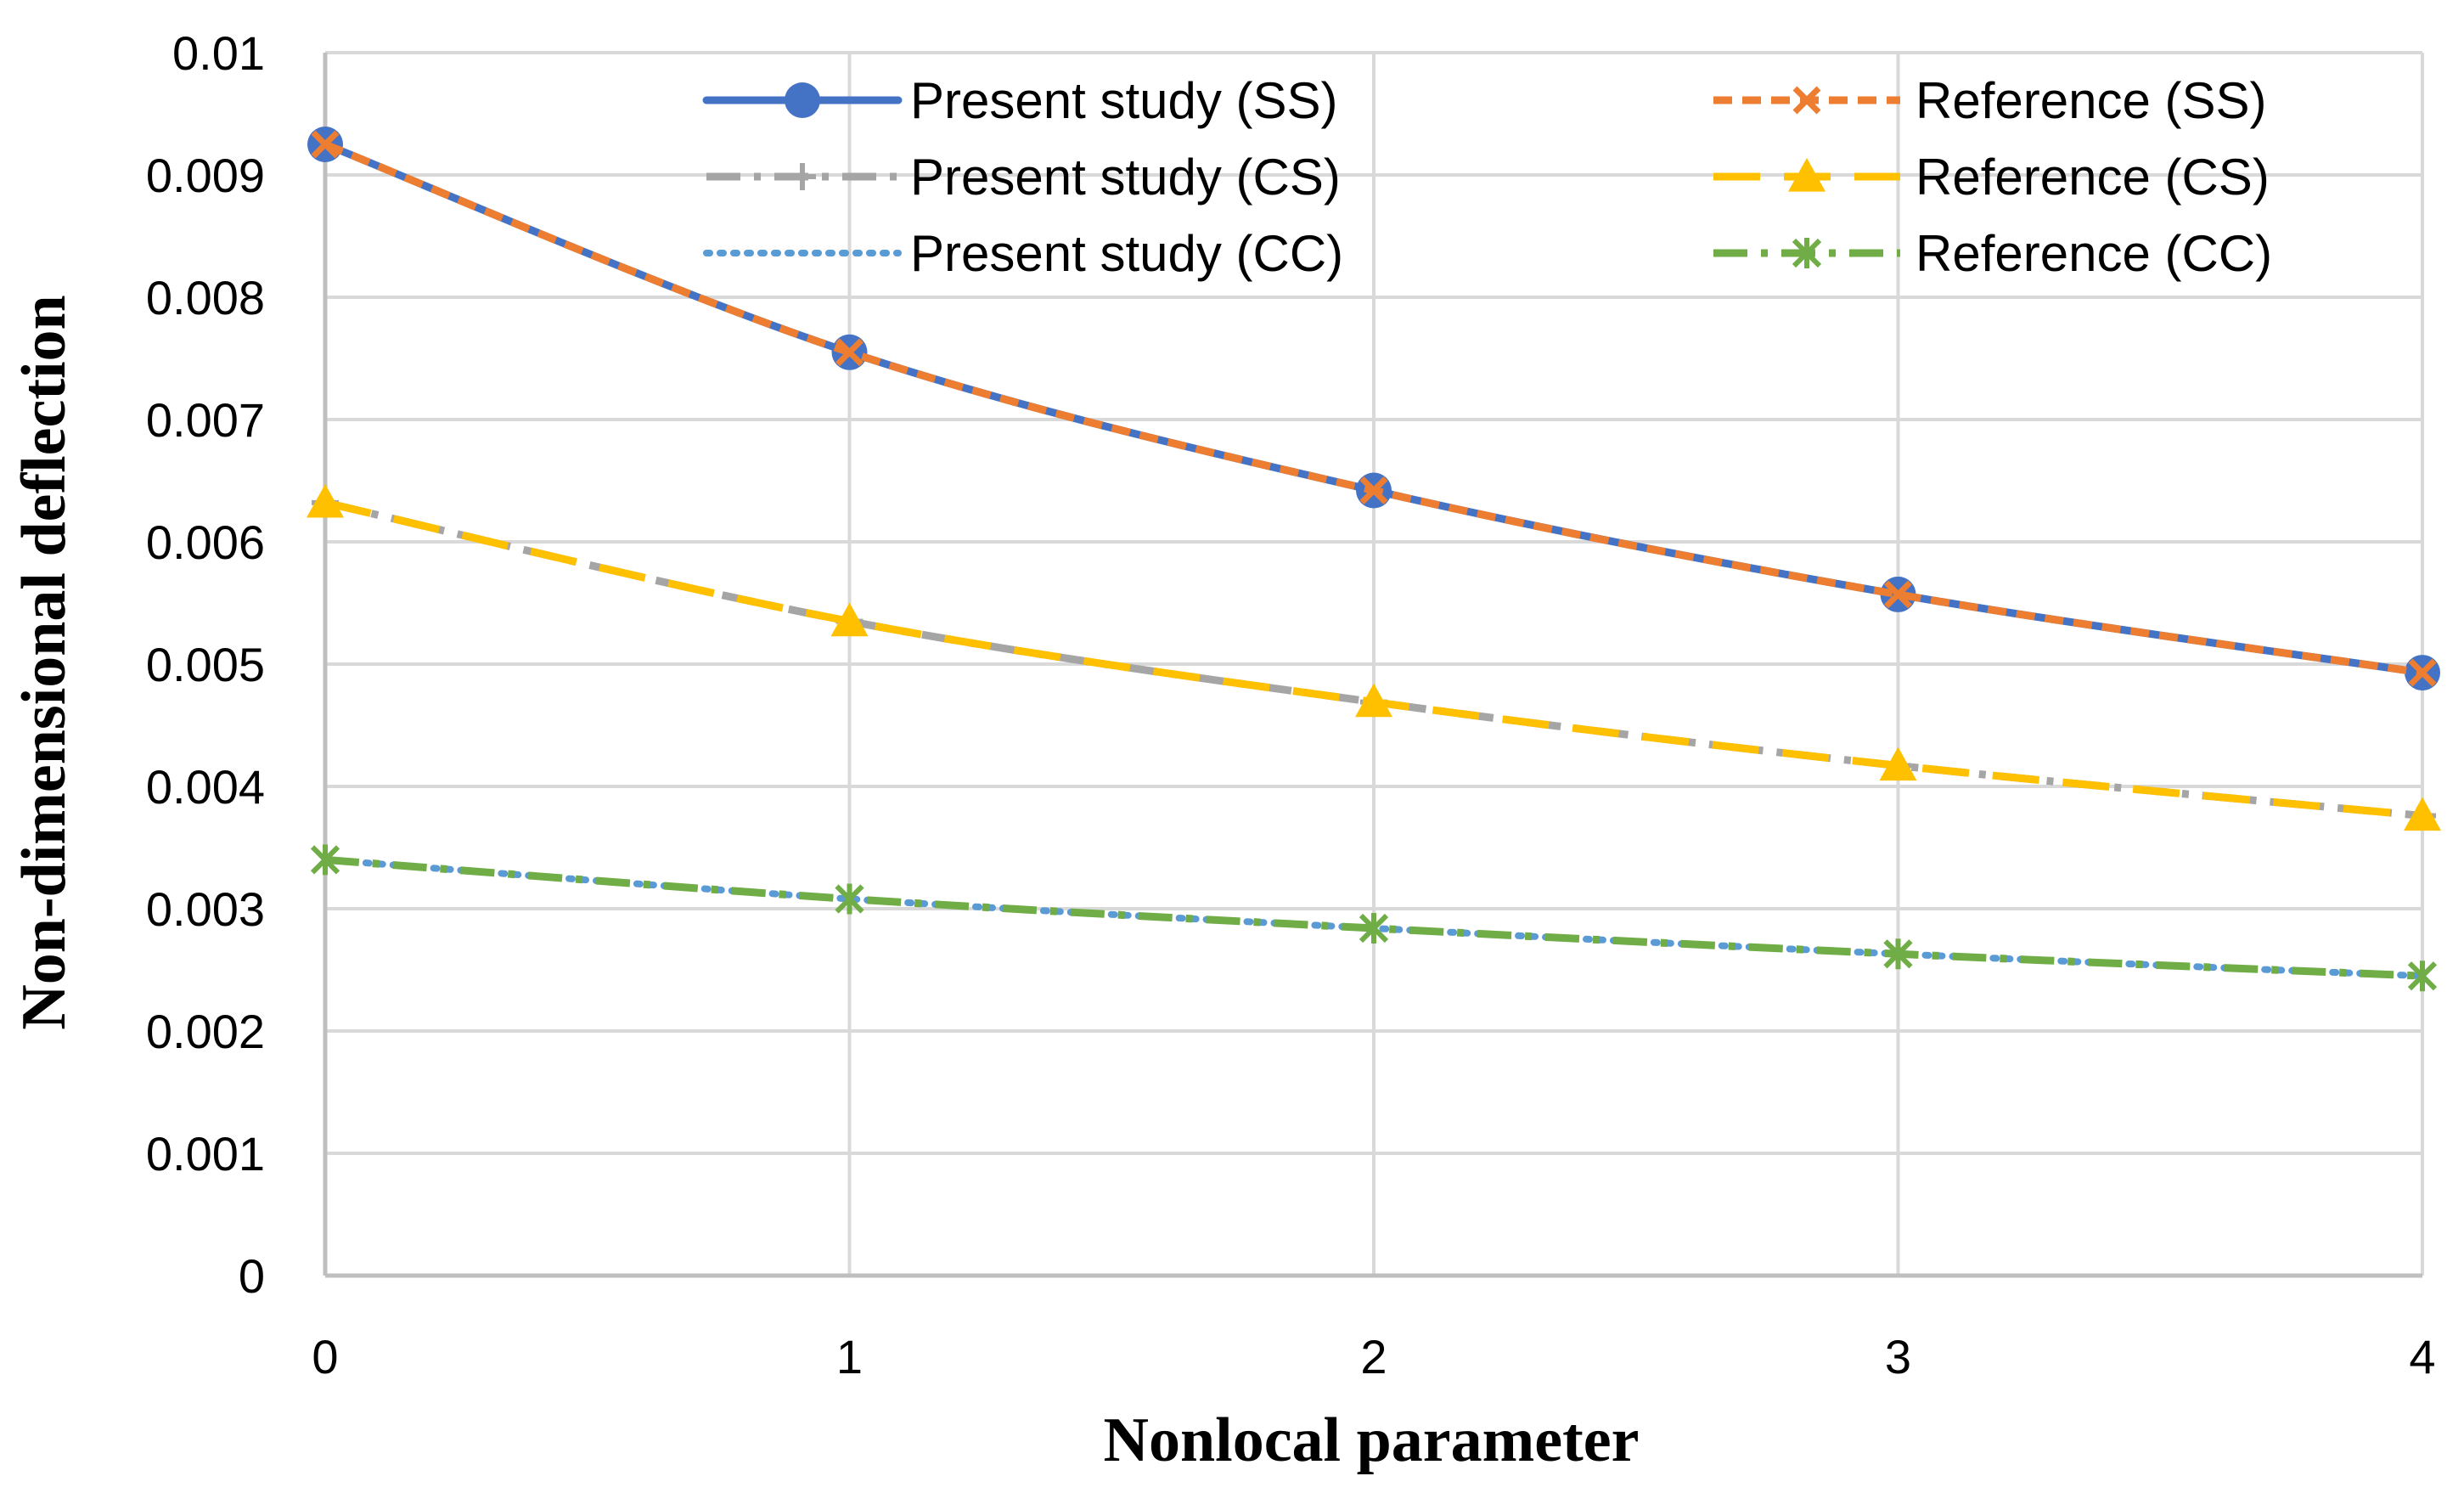 This screenshot has height=1493, width=2464. Describe the element at coordinates (205, 1031) in the screenshot. I see `y-tick-label: 0.002` at that location.